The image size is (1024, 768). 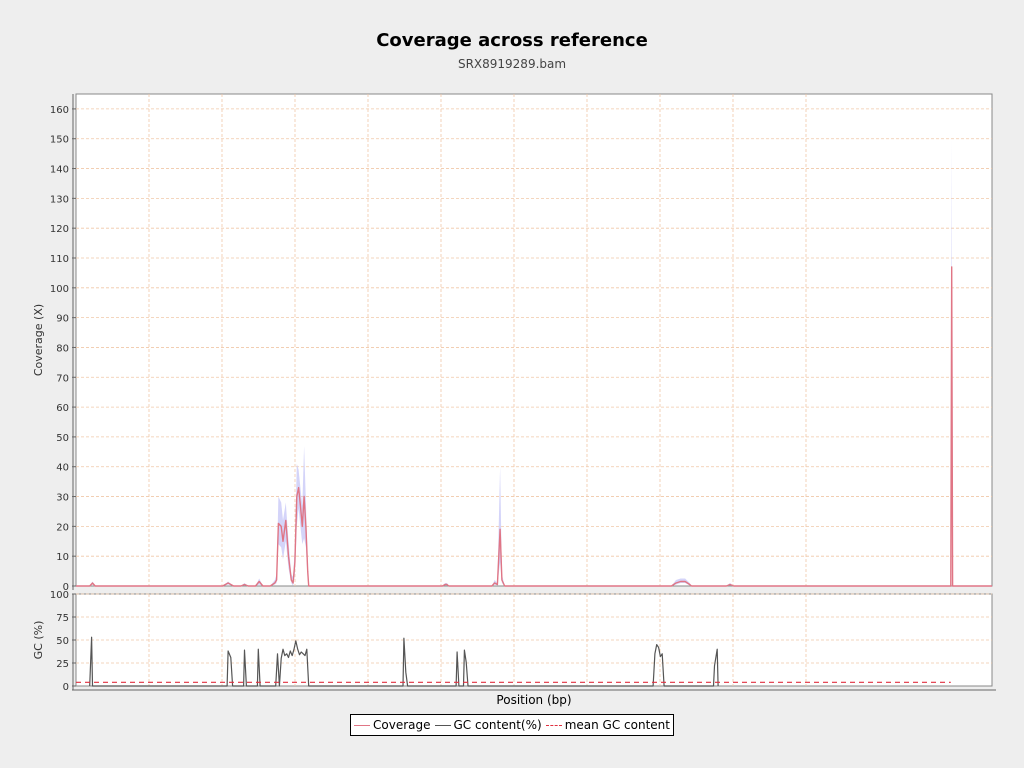 What do you see at coordinates (62, 468) in the screenshot?
I see `coverage-y-tick-label: 40` at bounding box center [62, 468].